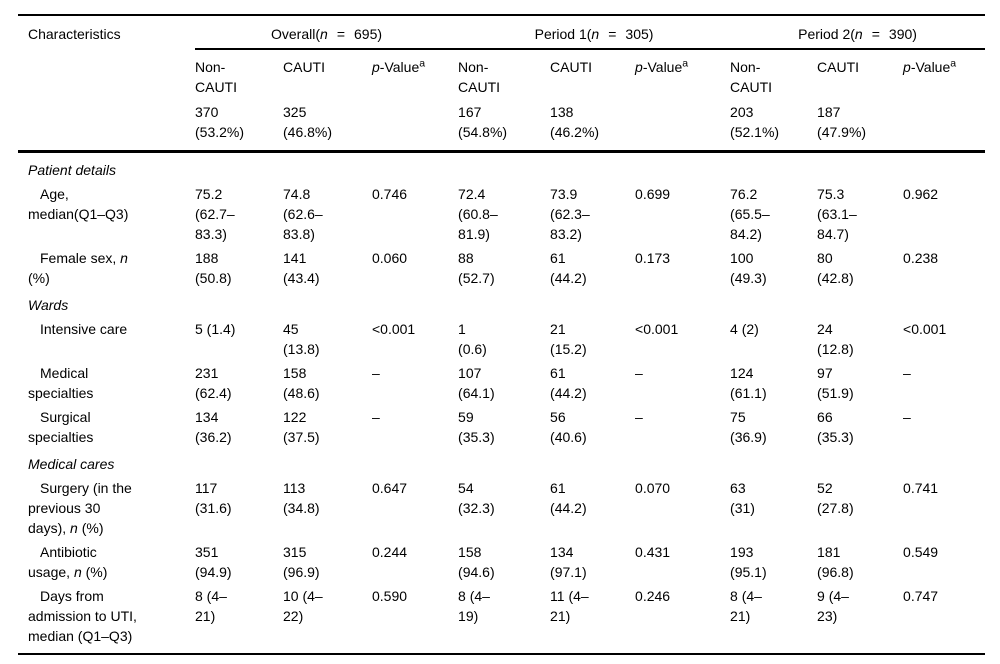 This screenshot has width=1000, height=664. What do you see at coordinates (327, 125) in the screenshot?
I see `group-count-cell: 325 (46.8%)` at bounding box center [327, 125].